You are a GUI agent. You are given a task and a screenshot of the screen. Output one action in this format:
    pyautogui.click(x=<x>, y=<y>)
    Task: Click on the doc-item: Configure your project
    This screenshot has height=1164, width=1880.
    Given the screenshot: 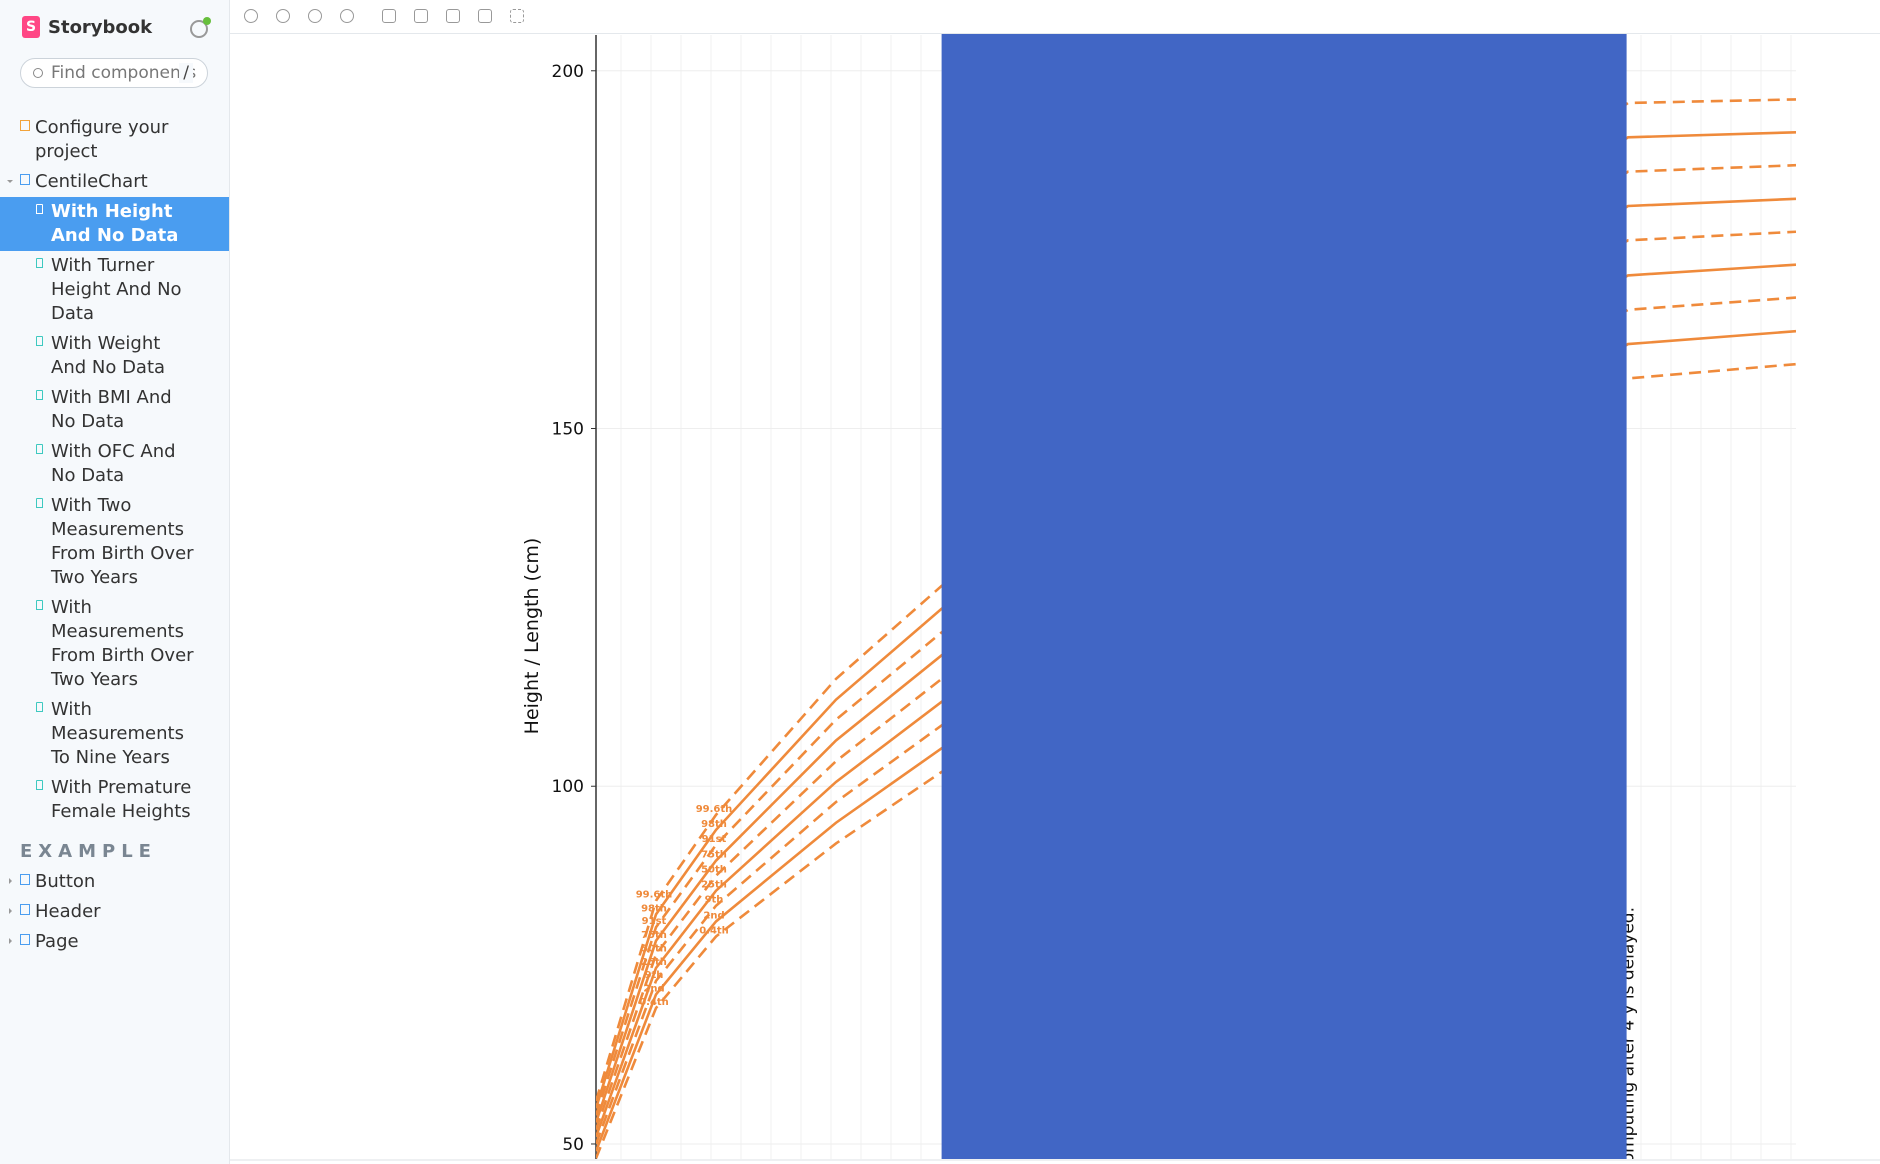 What is the action you would take?
    pyautogui.click(x=114, y=140)
    